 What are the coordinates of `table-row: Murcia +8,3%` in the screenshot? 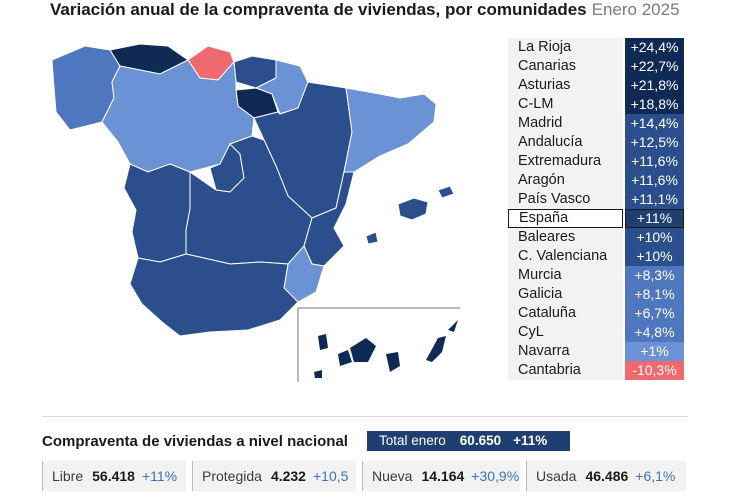 It's located at (596, 275).